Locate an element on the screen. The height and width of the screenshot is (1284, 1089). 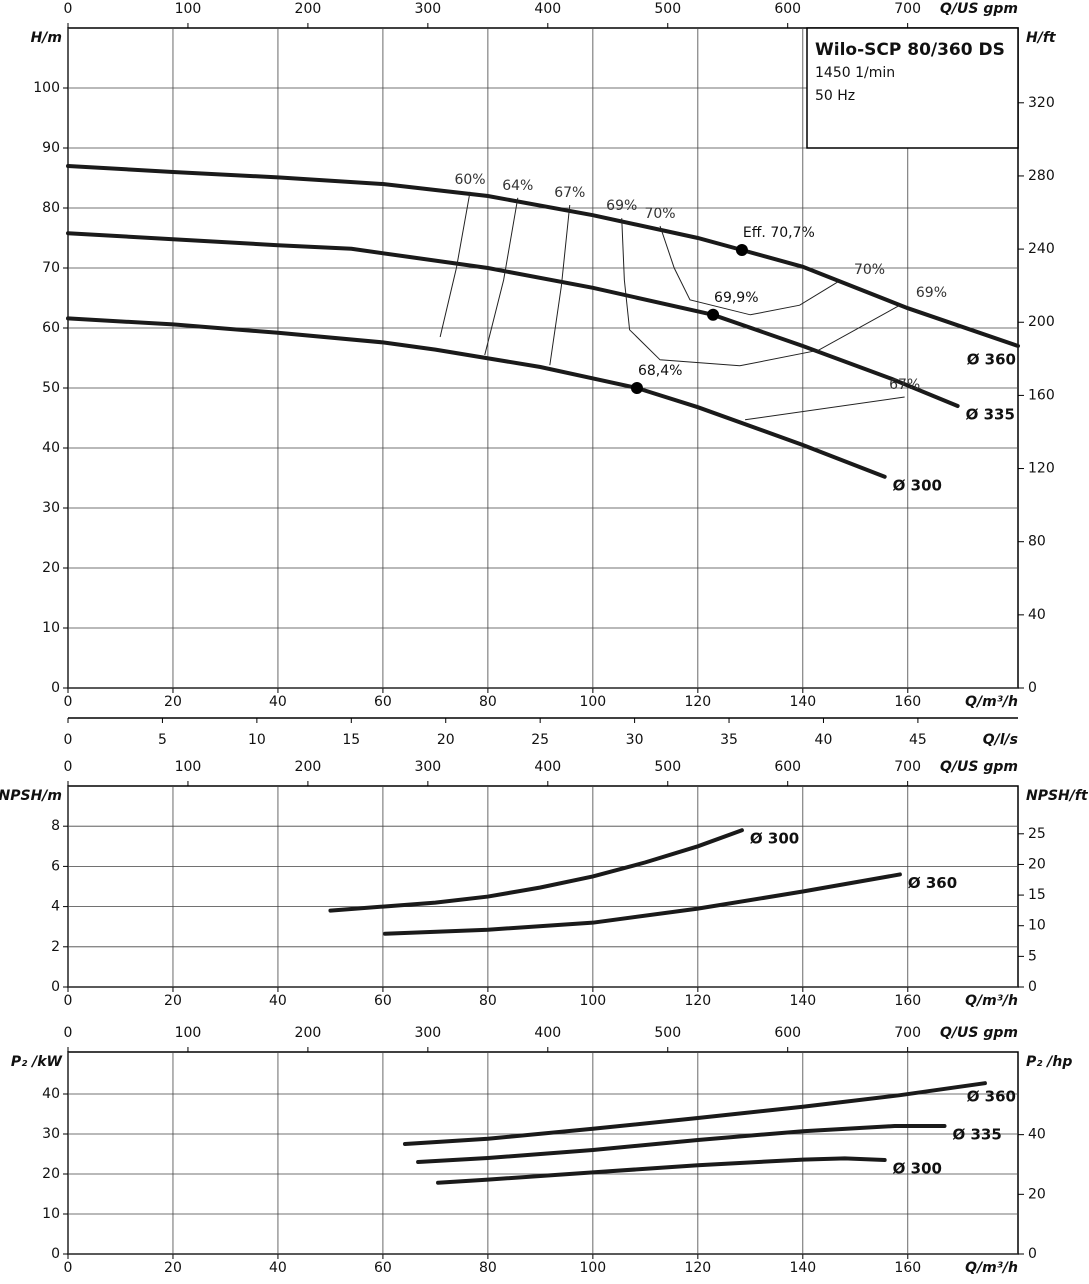
y-tick-label: 6 is located at coordinates (55, 866).